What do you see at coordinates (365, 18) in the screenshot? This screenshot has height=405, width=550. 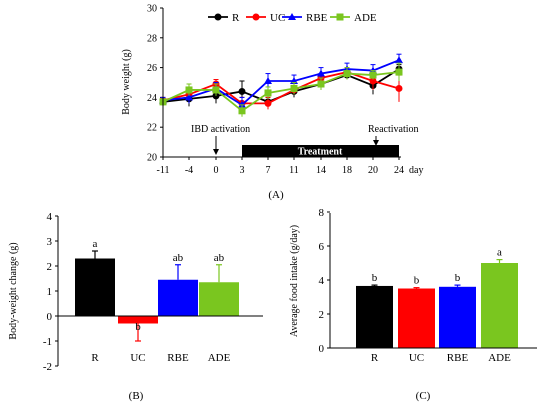 I see `legend-label-ade: ADE` at bounding box center [365, 18].